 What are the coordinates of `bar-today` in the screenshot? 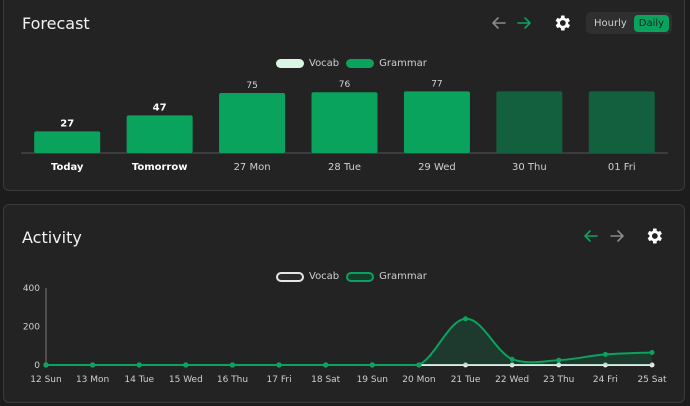 It's located at (67, 142).